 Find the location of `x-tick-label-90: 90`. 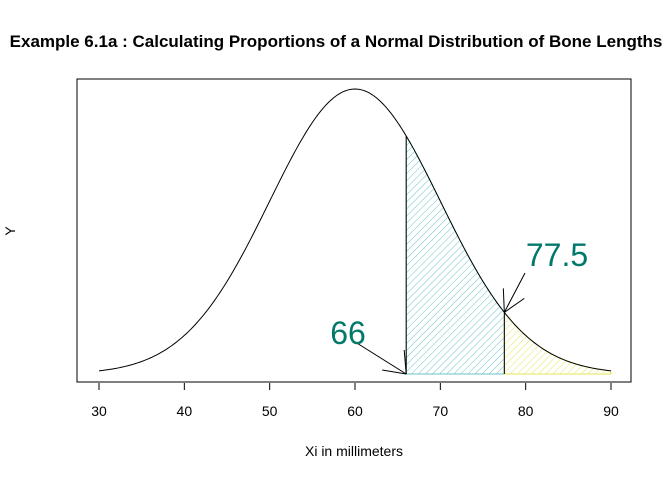

x-tick-label-90: 90 is located at coordinates (611, 411).